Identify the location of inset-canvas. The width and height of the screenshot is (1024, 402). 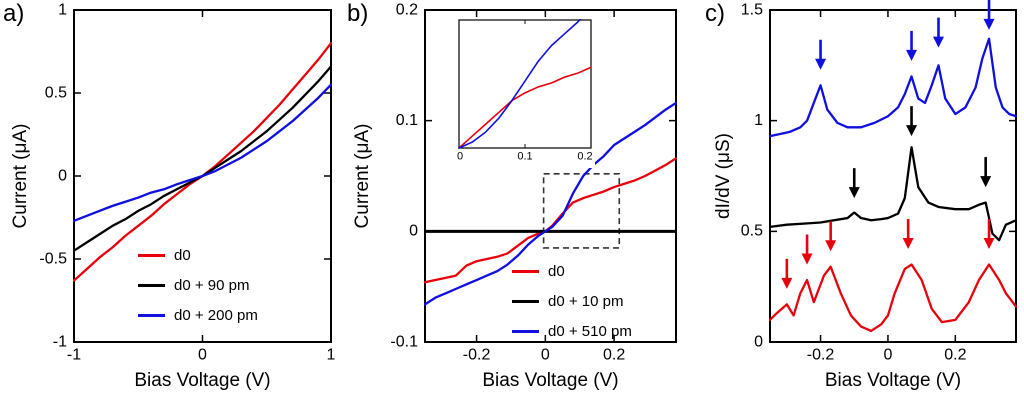
(524, 93).